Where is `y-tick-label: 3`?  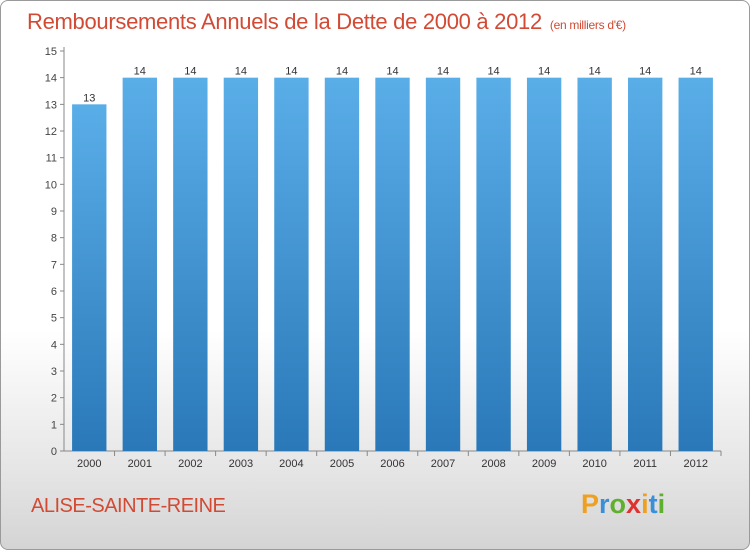
y-tick-label: 3 is located at coordinates (54, 372).